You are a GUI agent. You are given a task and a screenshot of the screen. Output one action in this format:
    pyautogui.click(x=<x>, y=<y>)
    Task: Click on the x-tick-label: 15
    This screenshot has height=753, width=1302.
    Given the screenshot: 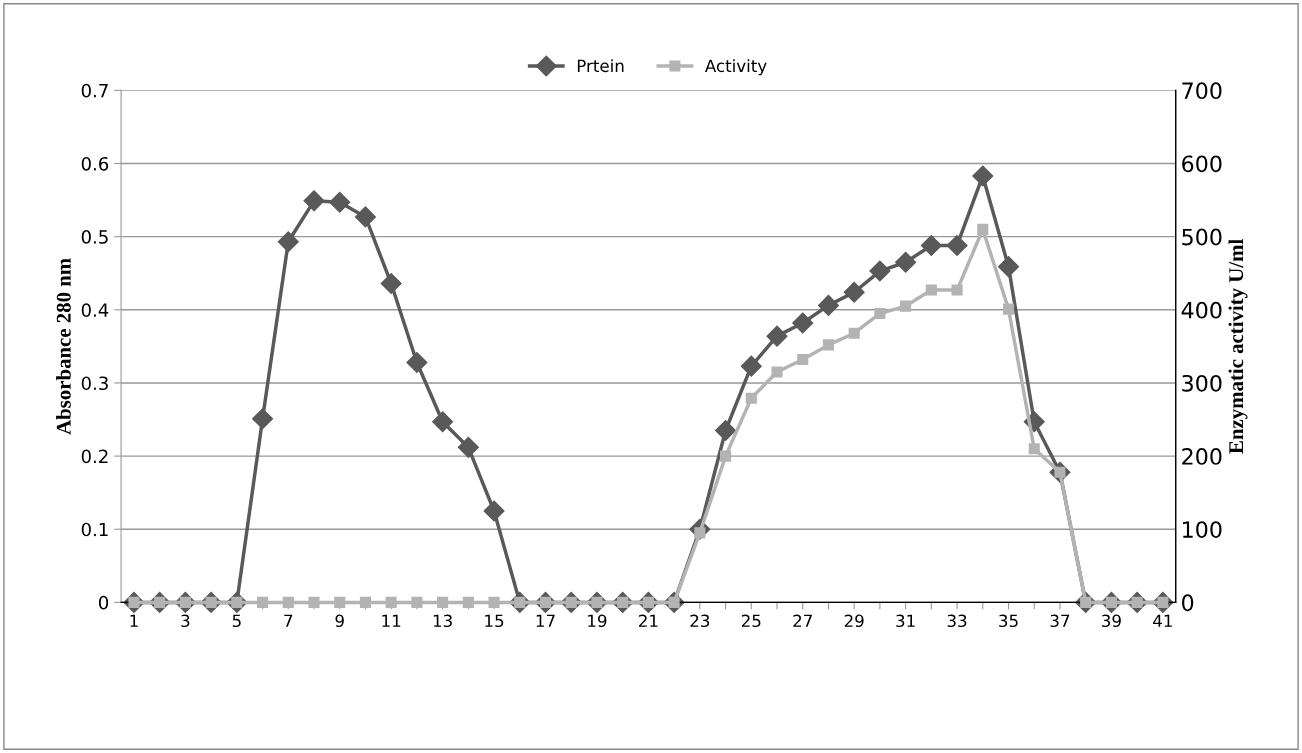 What is the action you would take?
    pyautogui.click(x=494, y=621)
    